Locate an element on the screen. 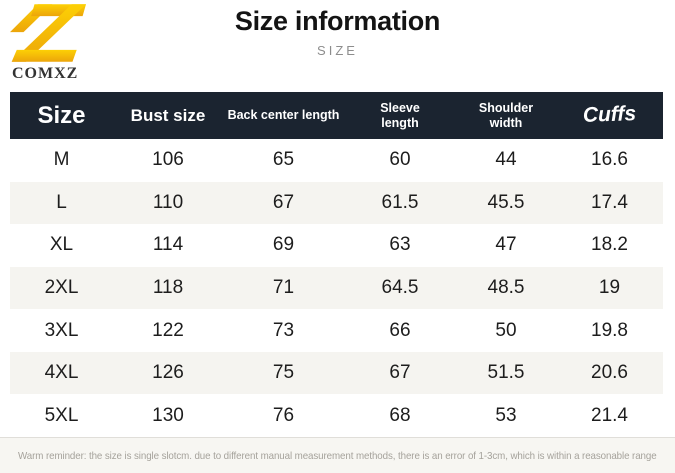  cell-back: 65 is located at coordinates (283, 160).